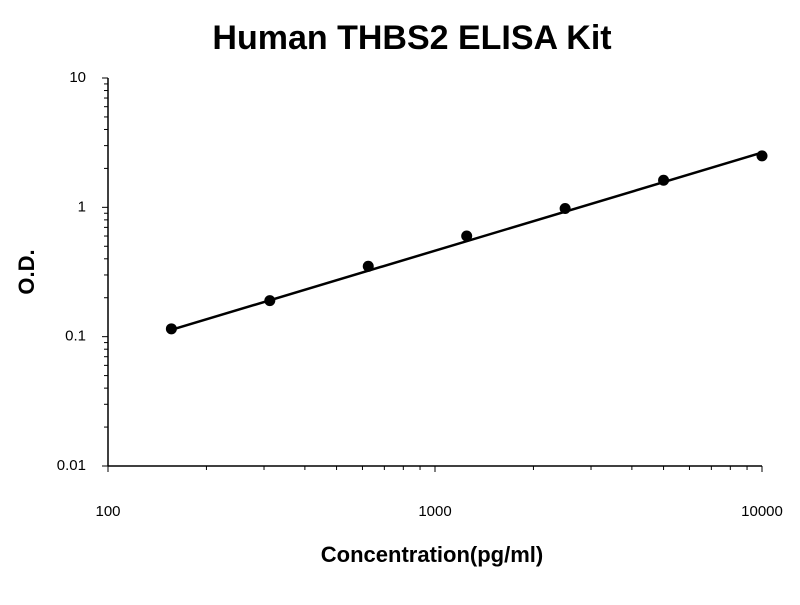 The image size is (800, 605). What do you see at coordinates (75, 336) in the screenshot?
I see `y-tick-label: 0.1` at bounding box center [75, 336].